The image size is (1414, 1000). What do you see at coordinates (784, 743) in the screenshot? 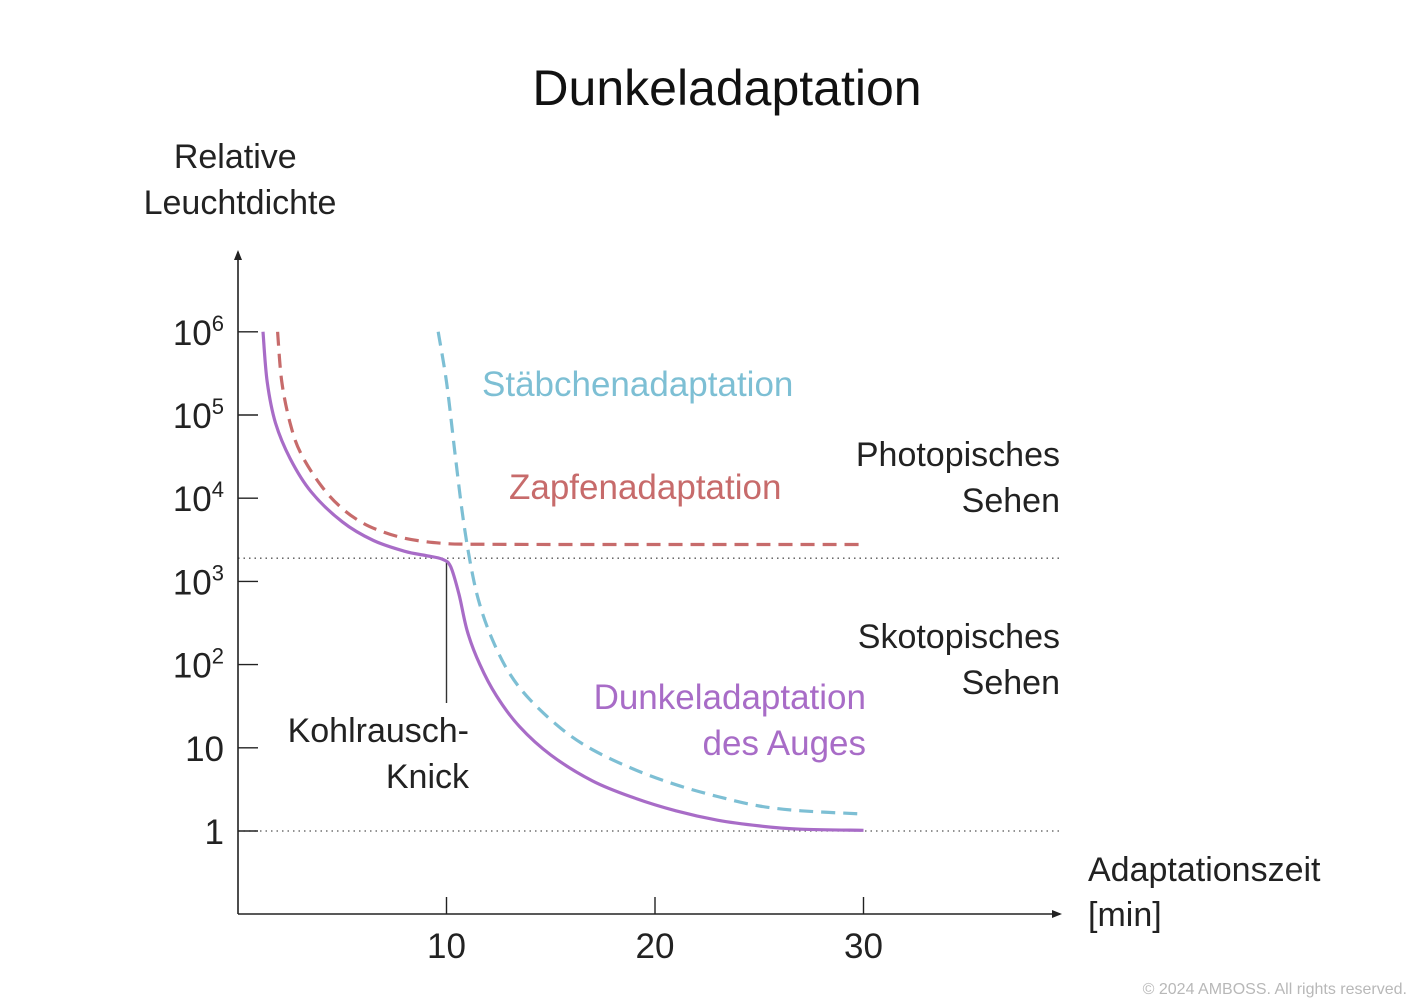
I see `series-label-line-1: des Auges` at bounding box center [784, 743].